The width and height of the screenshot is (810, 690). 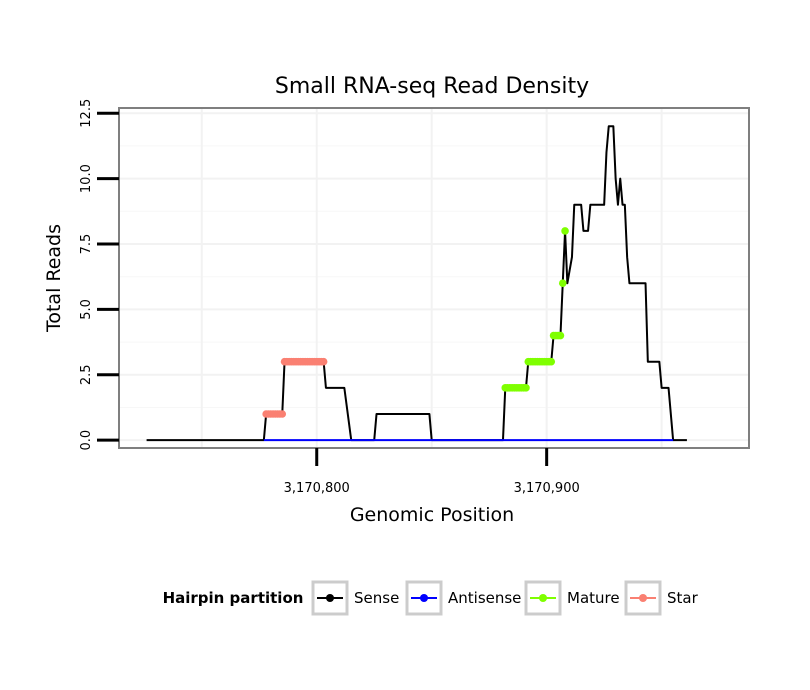 What do you see at coordinates (683, 598) in the screenshot?
I see `legend-label: Star` at bounding box center [683, 598].